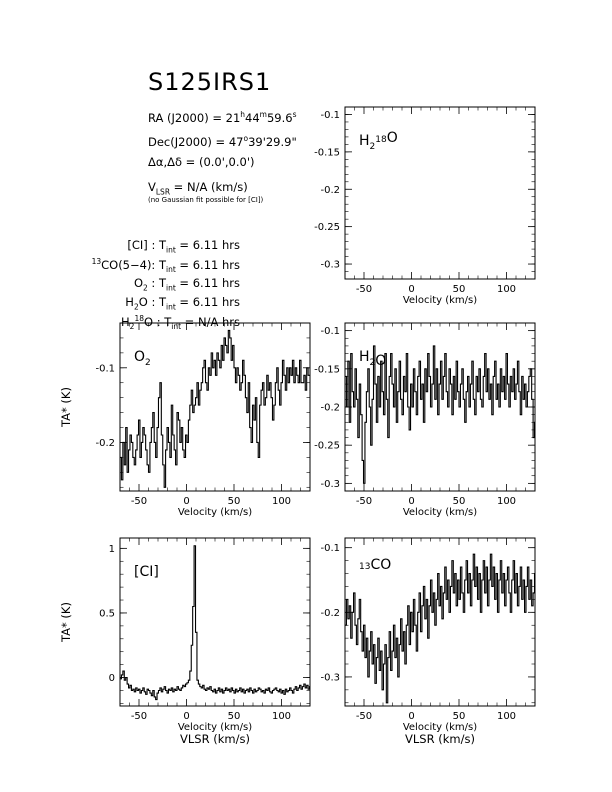 The width and height of the screenshot is (612, 792). Describe the element at coordinates (107, 613) in the screenshot. I see `y-tick-label: 0.5` at that location.